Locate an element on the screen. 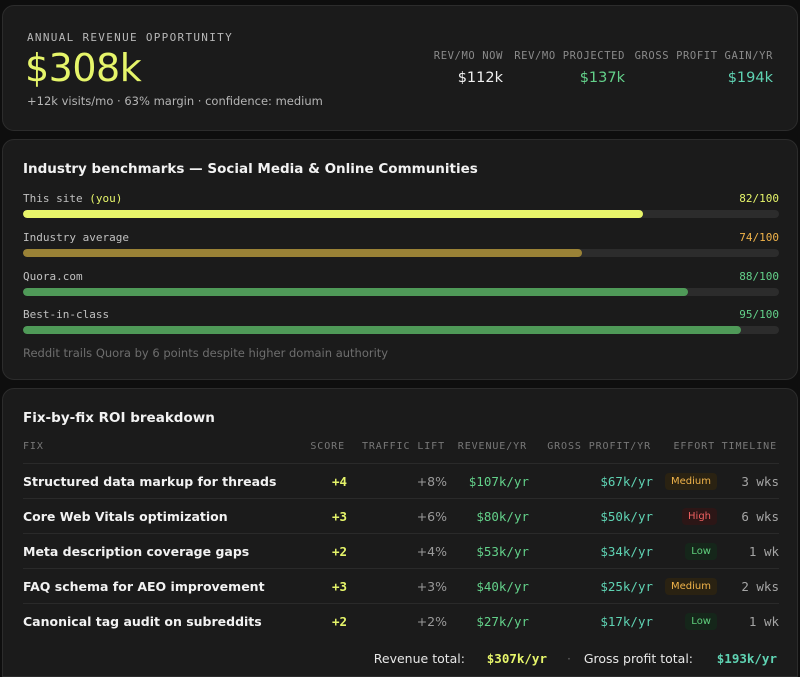 The height and width of the screenshot is (677, 800). fix-timeline: 6 wks is located at coordinates (760, 516).